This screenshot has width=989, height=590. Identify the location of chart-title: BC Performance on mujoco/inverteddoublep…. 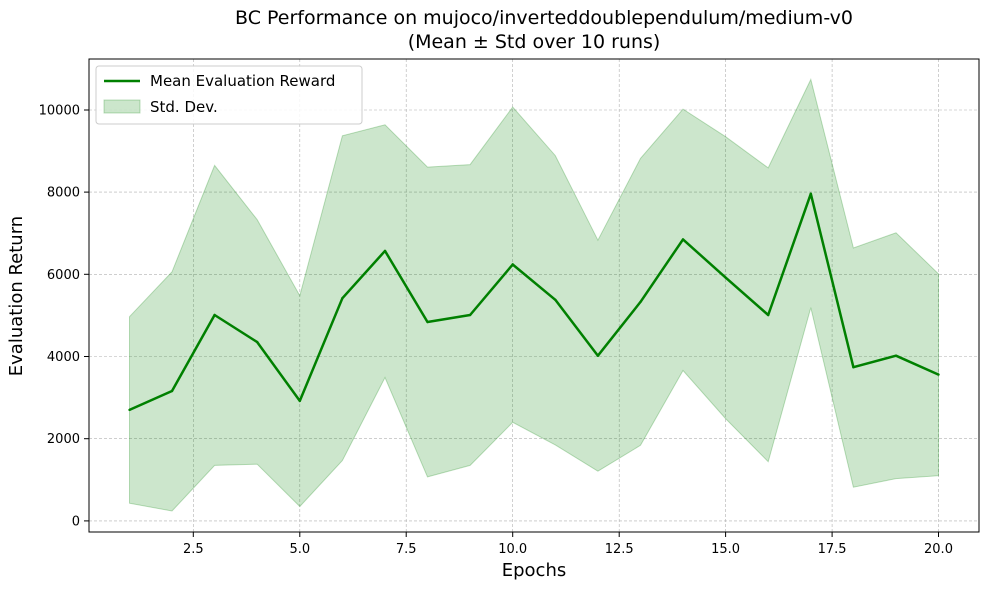
(544, 18).